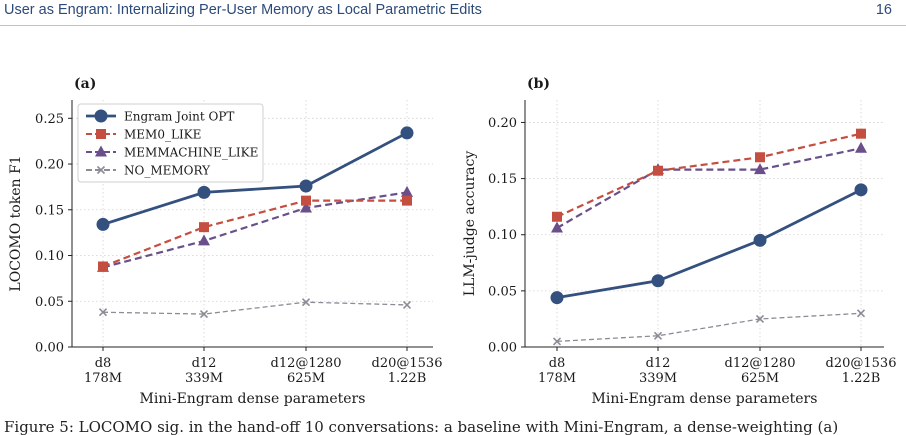 Image resolution: width=906 pixels, height=435 pixels. Describe the element at coordinates (470, 224) in the screenshot. I see `y-axis-label: LLM-judge accuracy` at that location.